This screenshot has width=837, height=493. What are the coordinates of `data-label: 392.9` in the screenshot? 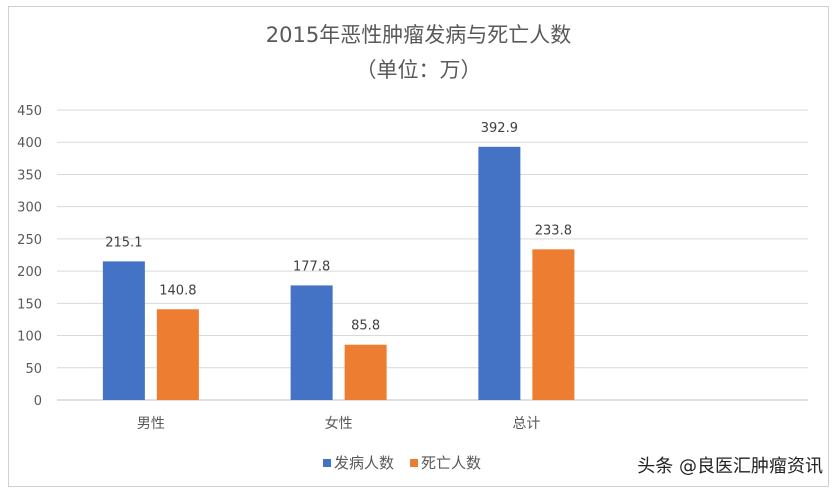 It's located at (499, 128).